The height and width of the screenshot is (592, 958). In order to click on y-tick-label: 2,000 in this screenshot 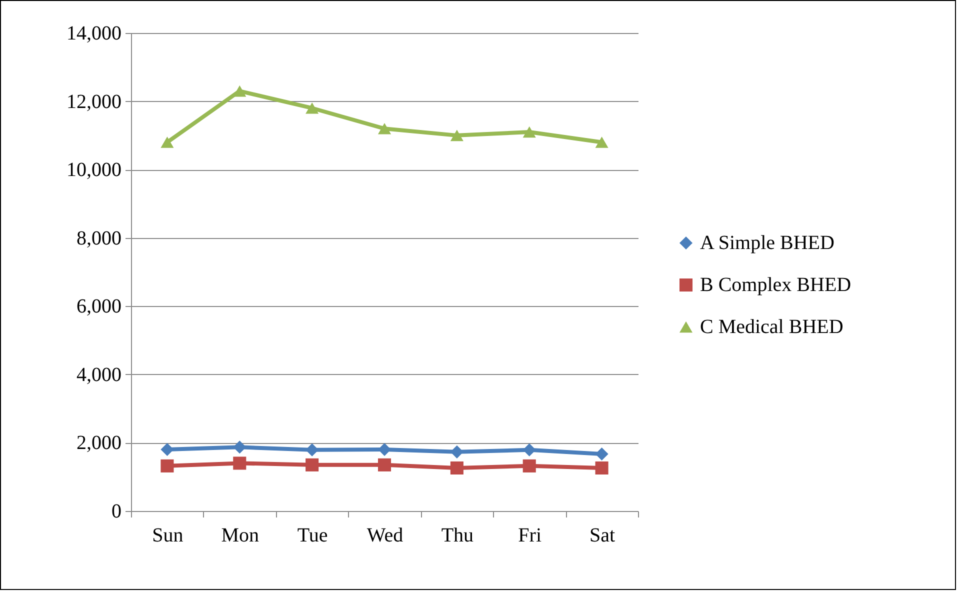, I will do `click(99, 443)`.